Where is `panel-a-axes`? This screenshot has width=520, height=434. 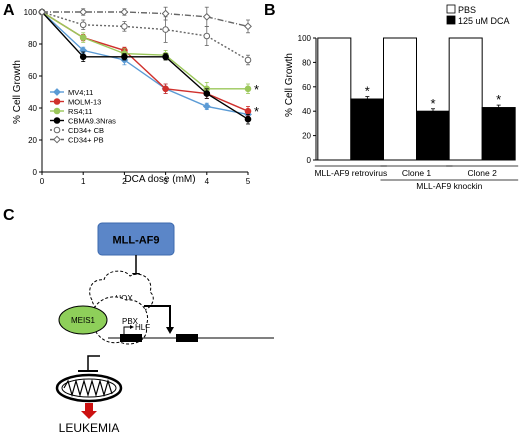
panel-a-axes is located at coordinates (144, 92).